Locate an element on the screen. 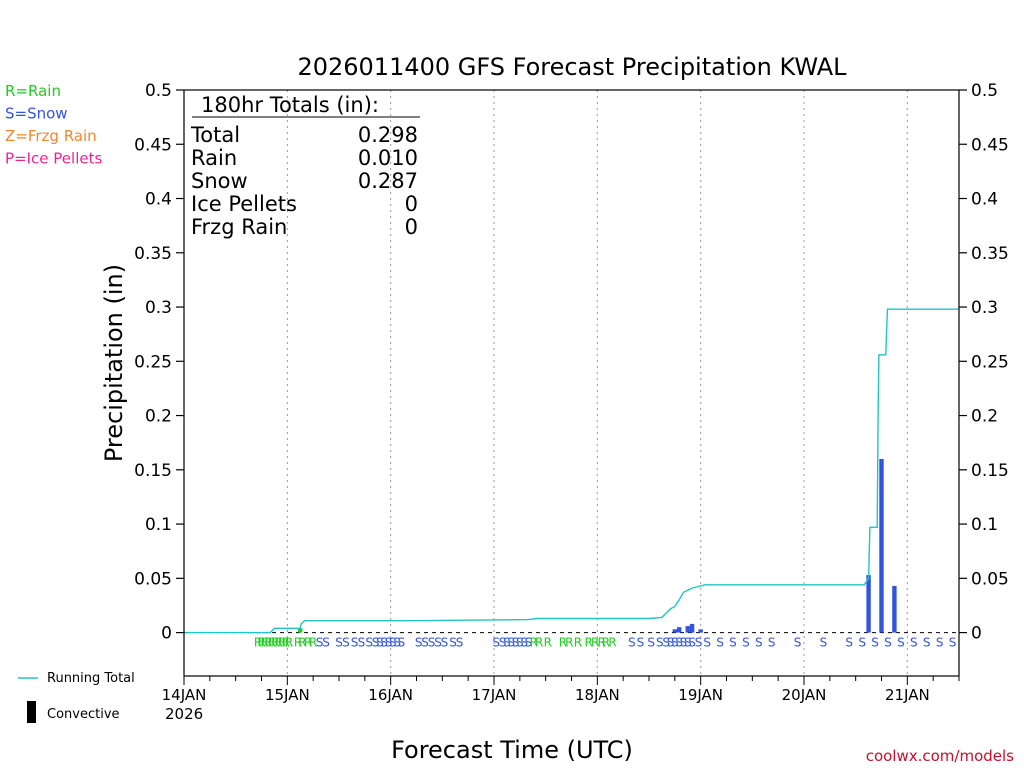 The height and width of the screenshot is (768, 1024). y-tick-label-left: 0.05 is located at coordinates (153, 579).